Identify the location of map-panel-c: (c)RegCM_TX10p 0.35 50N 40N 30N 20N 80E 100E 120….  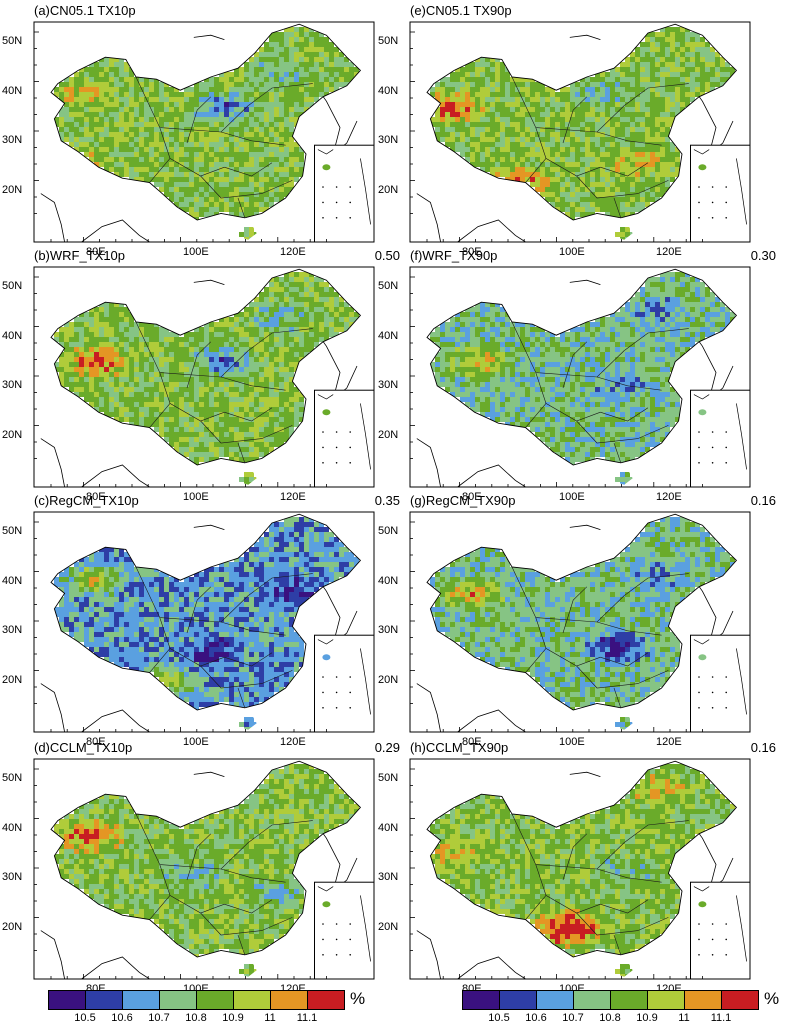
(200, 619).